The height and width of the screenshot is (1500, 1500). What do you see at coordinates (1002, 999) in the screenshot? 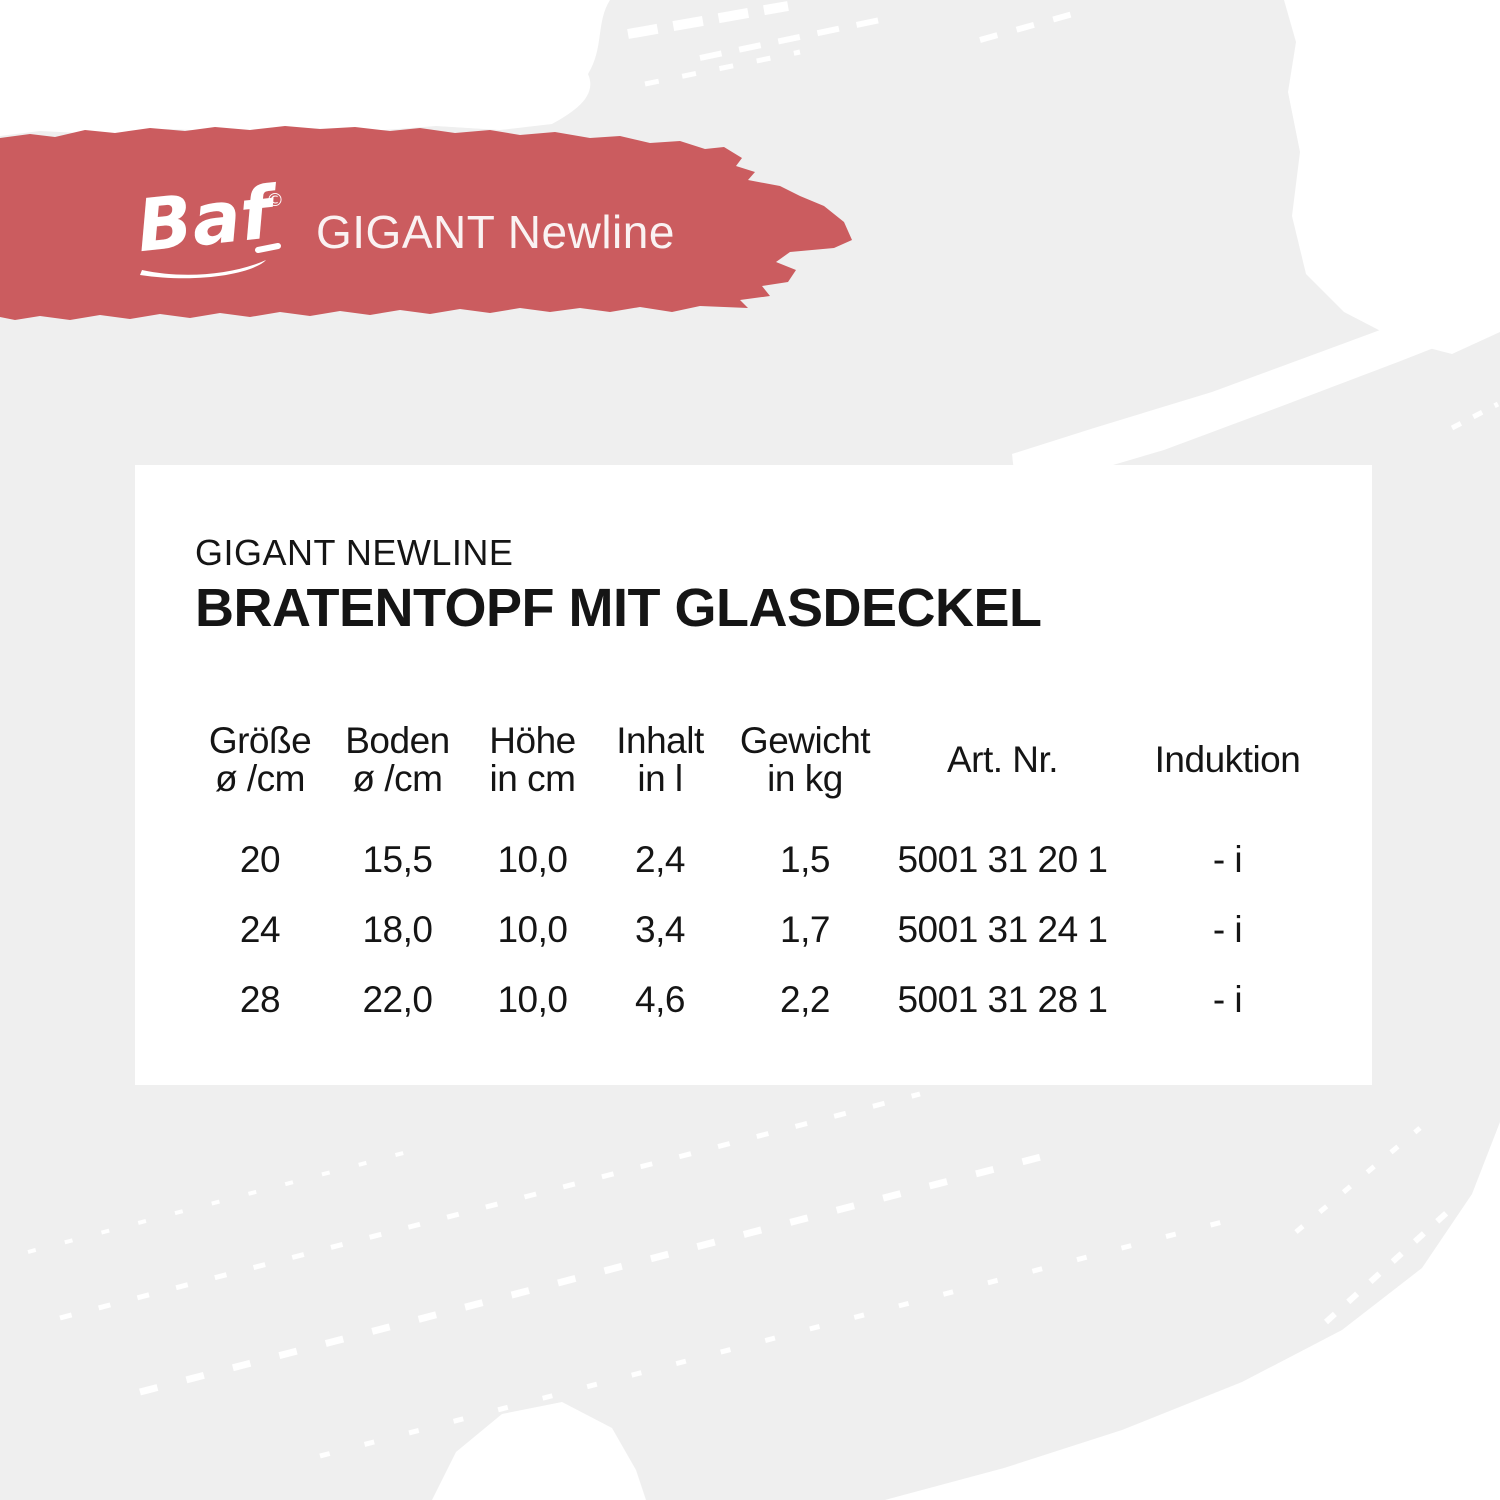
I see `cell-artnr: 5001 31 28 1` at bounding box center [1002, 999].